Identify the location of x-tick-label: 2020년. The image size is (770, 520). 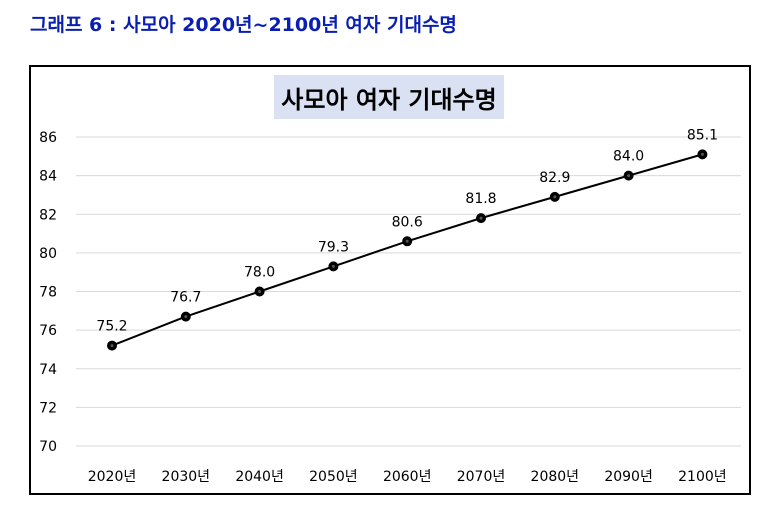
(112, 477).